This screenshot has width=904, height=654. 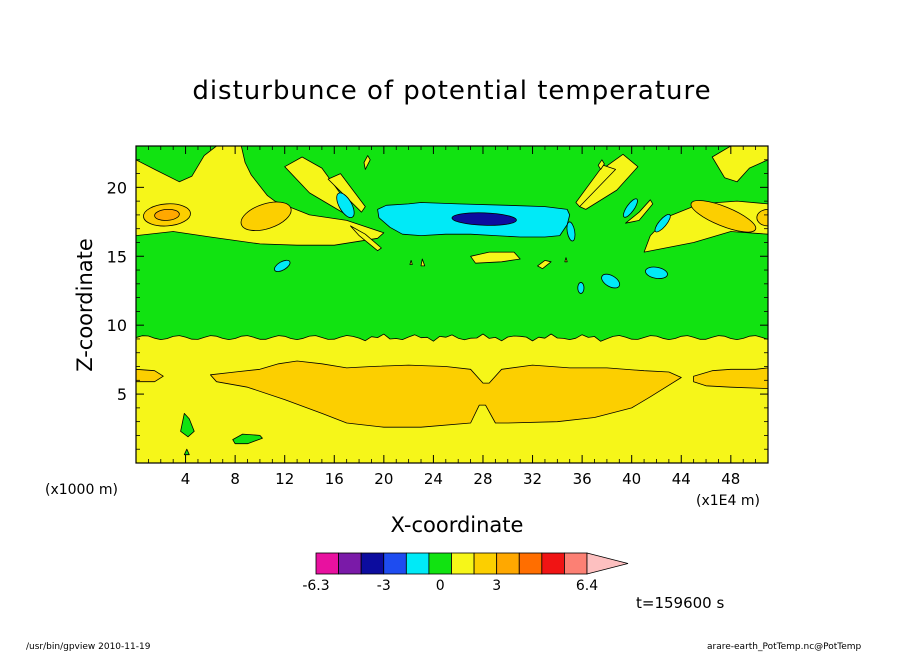 What do you see at coordinates (728, 501) in the screenshot?
I see `x-unit-right: (x1E4 m)` at bounding box center [728, 501].